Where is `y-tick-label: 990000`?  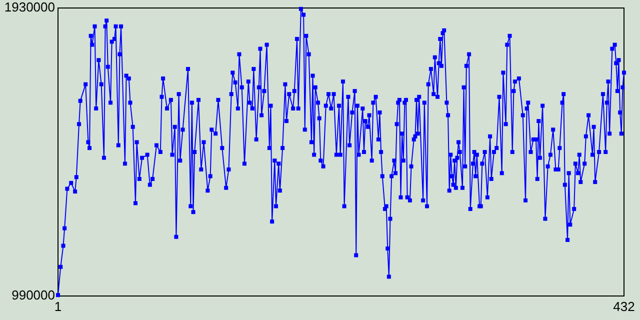
y-tick-label: 990000 is located at coordinates (33, 294).